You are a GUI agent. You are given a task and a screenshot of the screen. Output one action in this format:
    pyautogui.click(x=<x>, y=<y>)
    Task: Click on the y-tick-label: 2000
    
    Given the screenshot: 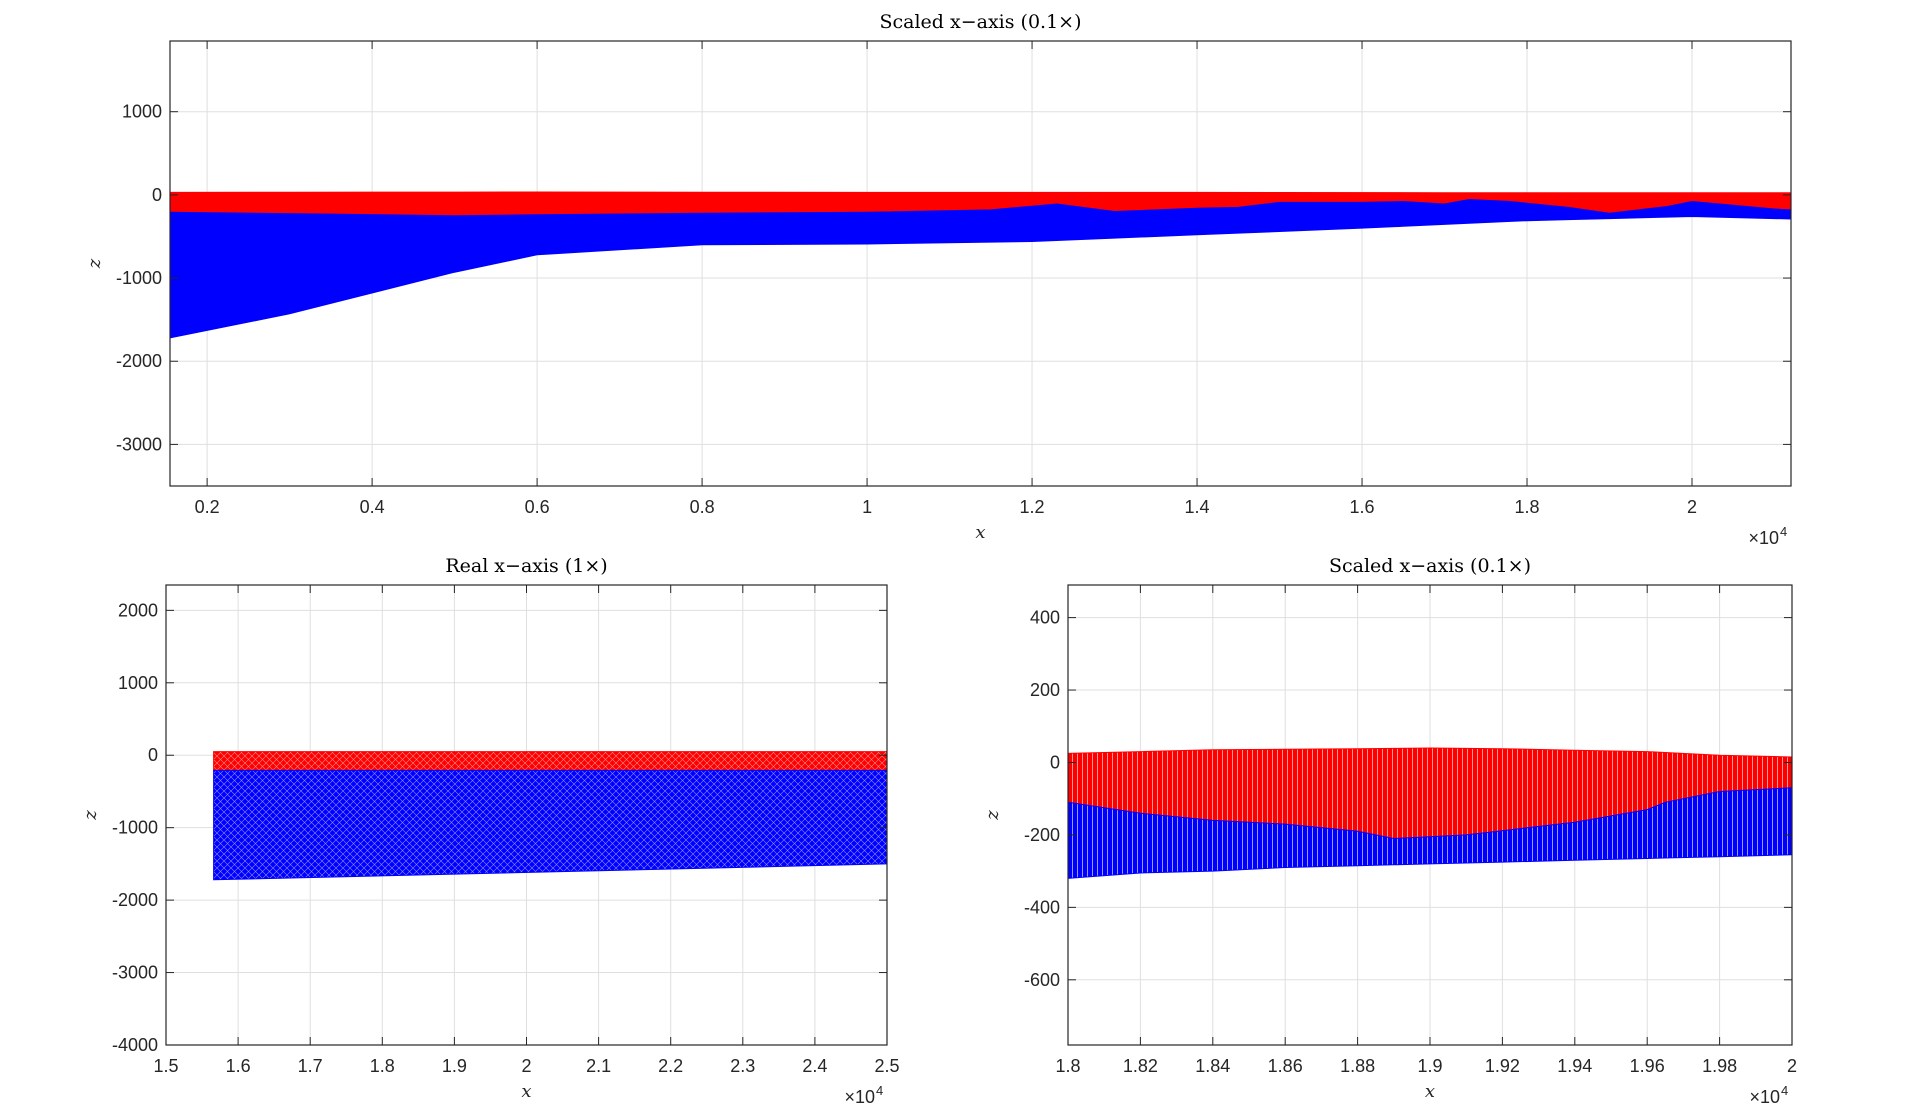 What is the action you would take?
    pyautogui.click(x=138, y=610)
    